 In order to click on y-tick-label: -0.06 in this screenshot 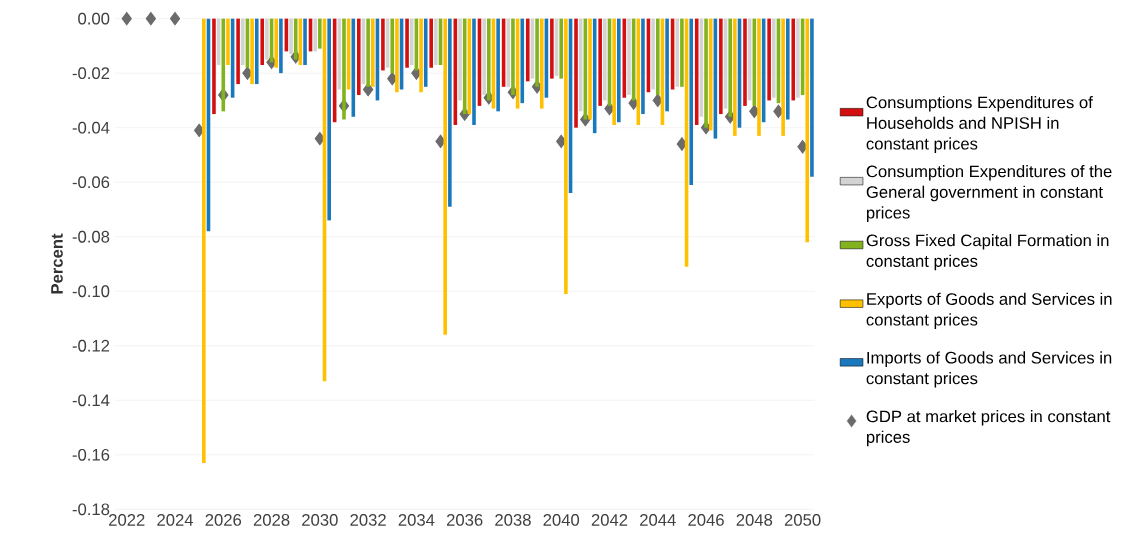, I will do `click(91, 182)`.